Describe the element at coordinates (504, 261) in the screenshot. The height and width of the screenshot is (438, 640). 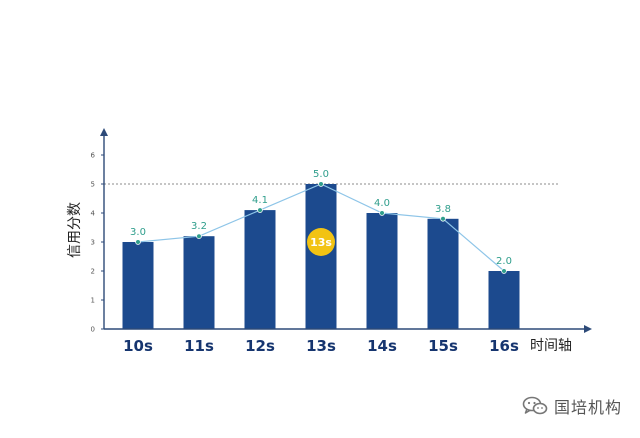
I see `data-label-16s: 2.0` at that location.